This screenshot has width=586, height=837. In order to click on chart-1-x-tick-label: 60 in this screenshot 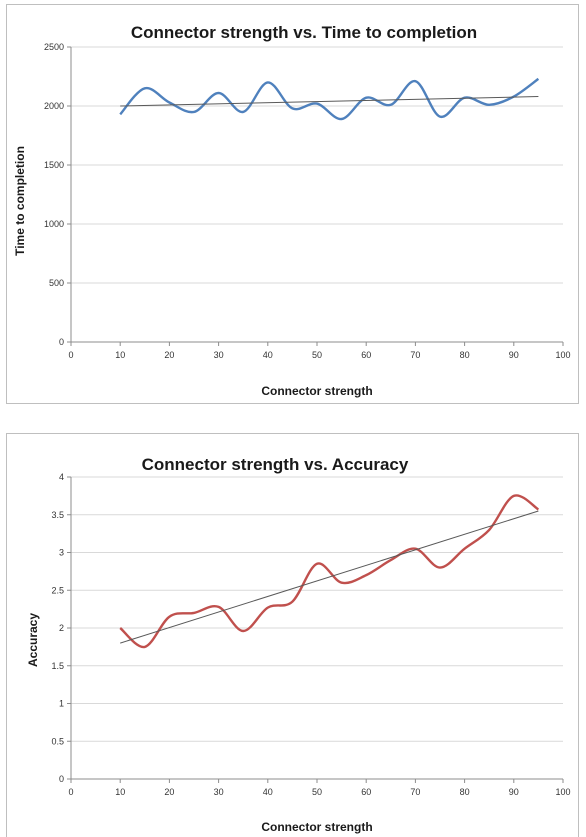, I will do `click(366, 355)`.